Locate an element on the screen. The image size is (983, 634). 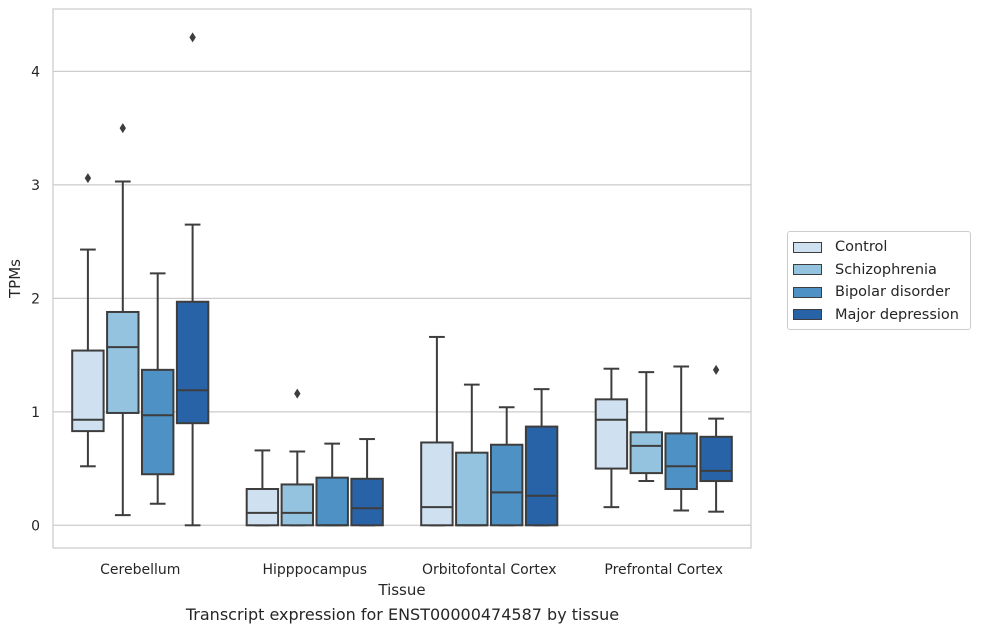
legend-item: Schizophrenia is located at coordinates (879, 270).